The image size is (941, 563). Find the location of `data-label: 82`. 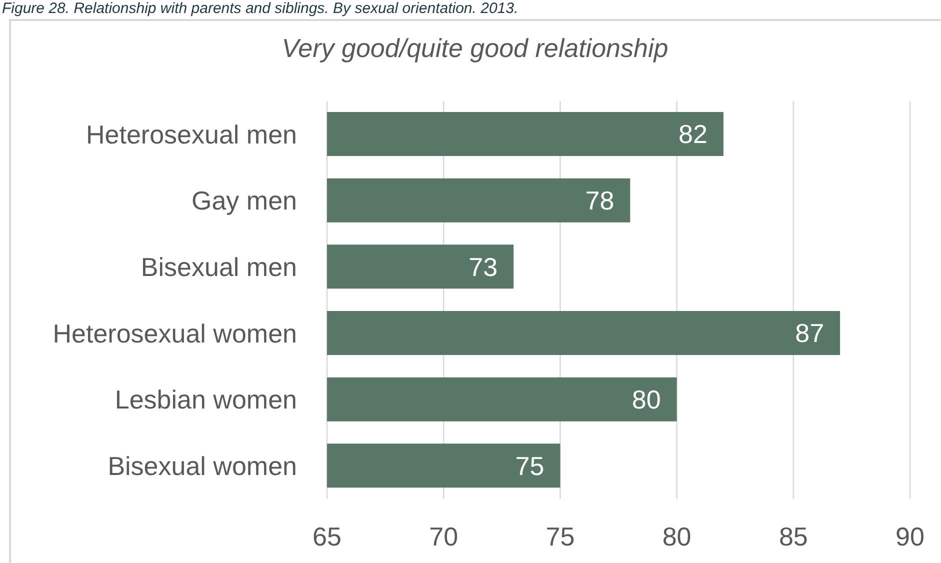

data-label: 82 is located at coordinates (693, 134).